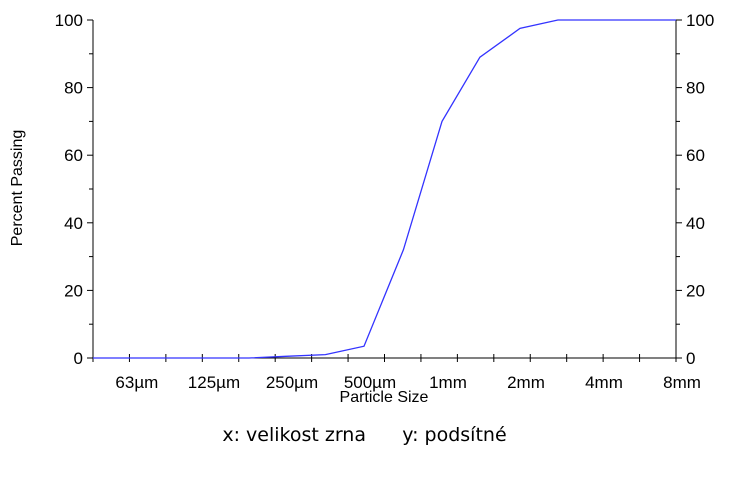 This screenshot has height=477, width=729. What do you see at coordinates (73, 223) in the screenshot?
I see `y-tick-label-left: 40` at bounding box center [73, 223].